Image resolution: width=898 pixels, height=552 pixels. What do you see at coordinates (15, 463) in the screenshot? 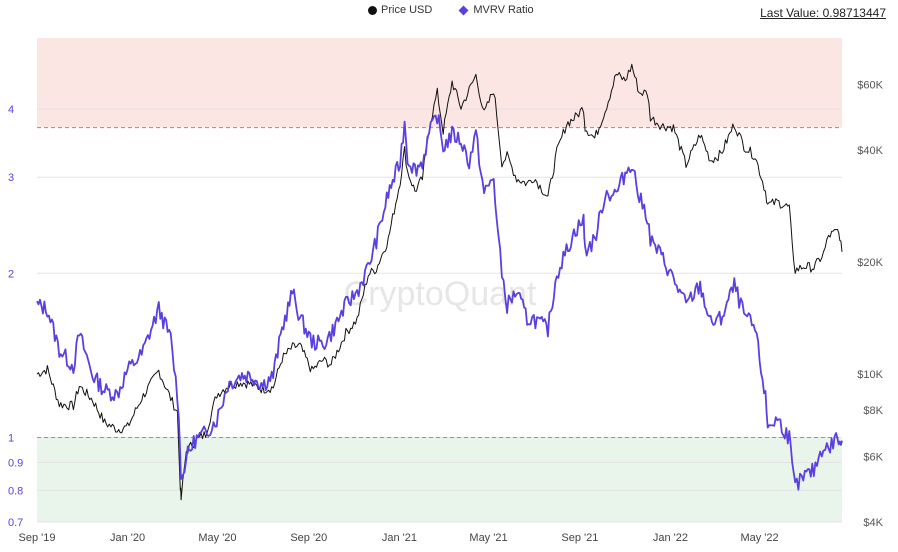
I see `left-axis-tick-label: 0.9` at bounding box center [15, 463].